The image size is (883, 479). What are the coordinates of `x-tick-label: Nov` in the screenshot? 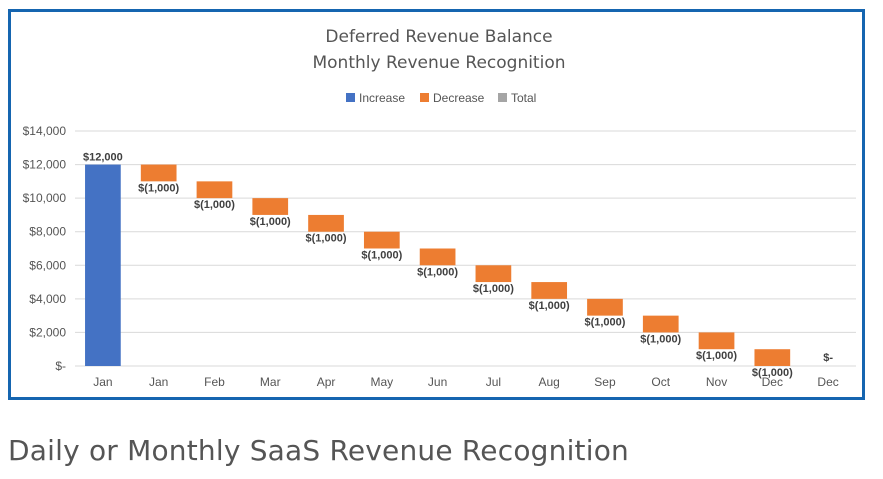 It's located at (716, 382).